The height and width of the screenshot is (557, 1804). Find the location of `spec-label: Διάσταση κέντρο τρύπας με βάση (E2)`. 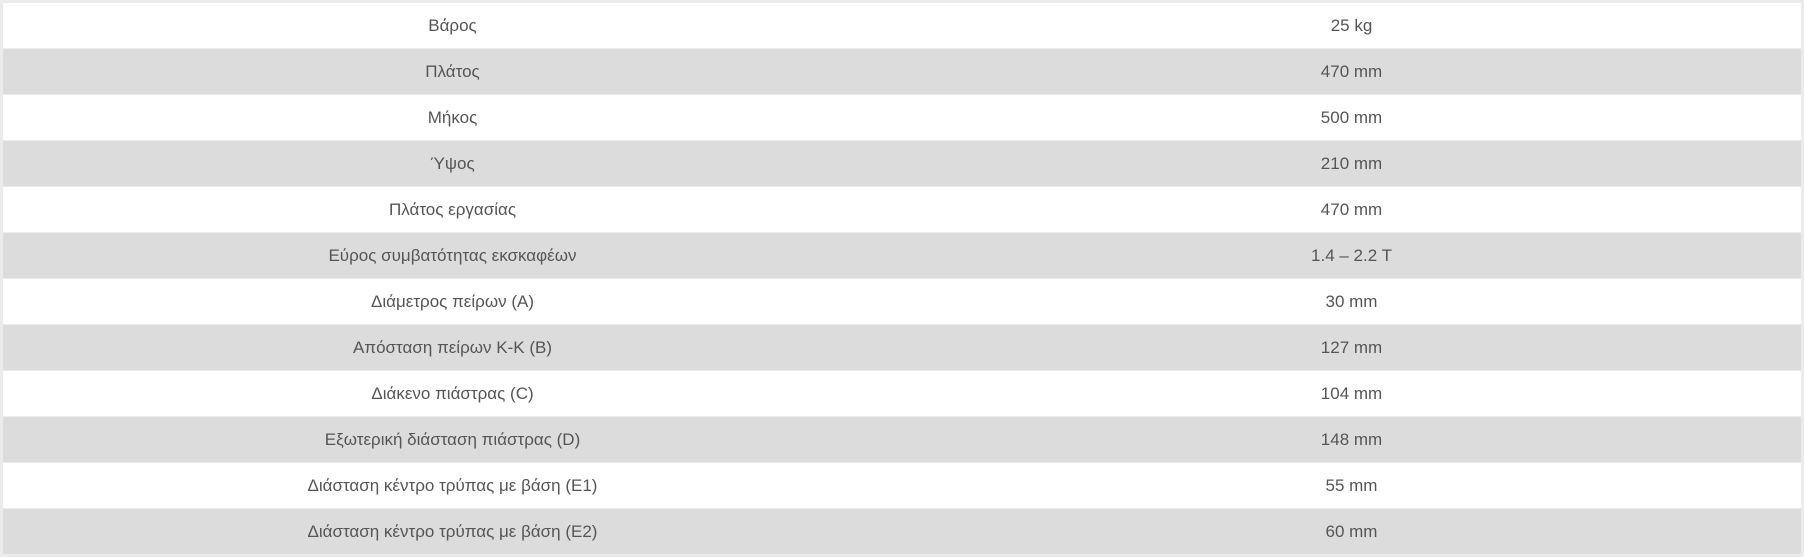

spec-label: Διάσταση κέντρο τρύπας με βάση (E2) is located at coordinates (451, 532).